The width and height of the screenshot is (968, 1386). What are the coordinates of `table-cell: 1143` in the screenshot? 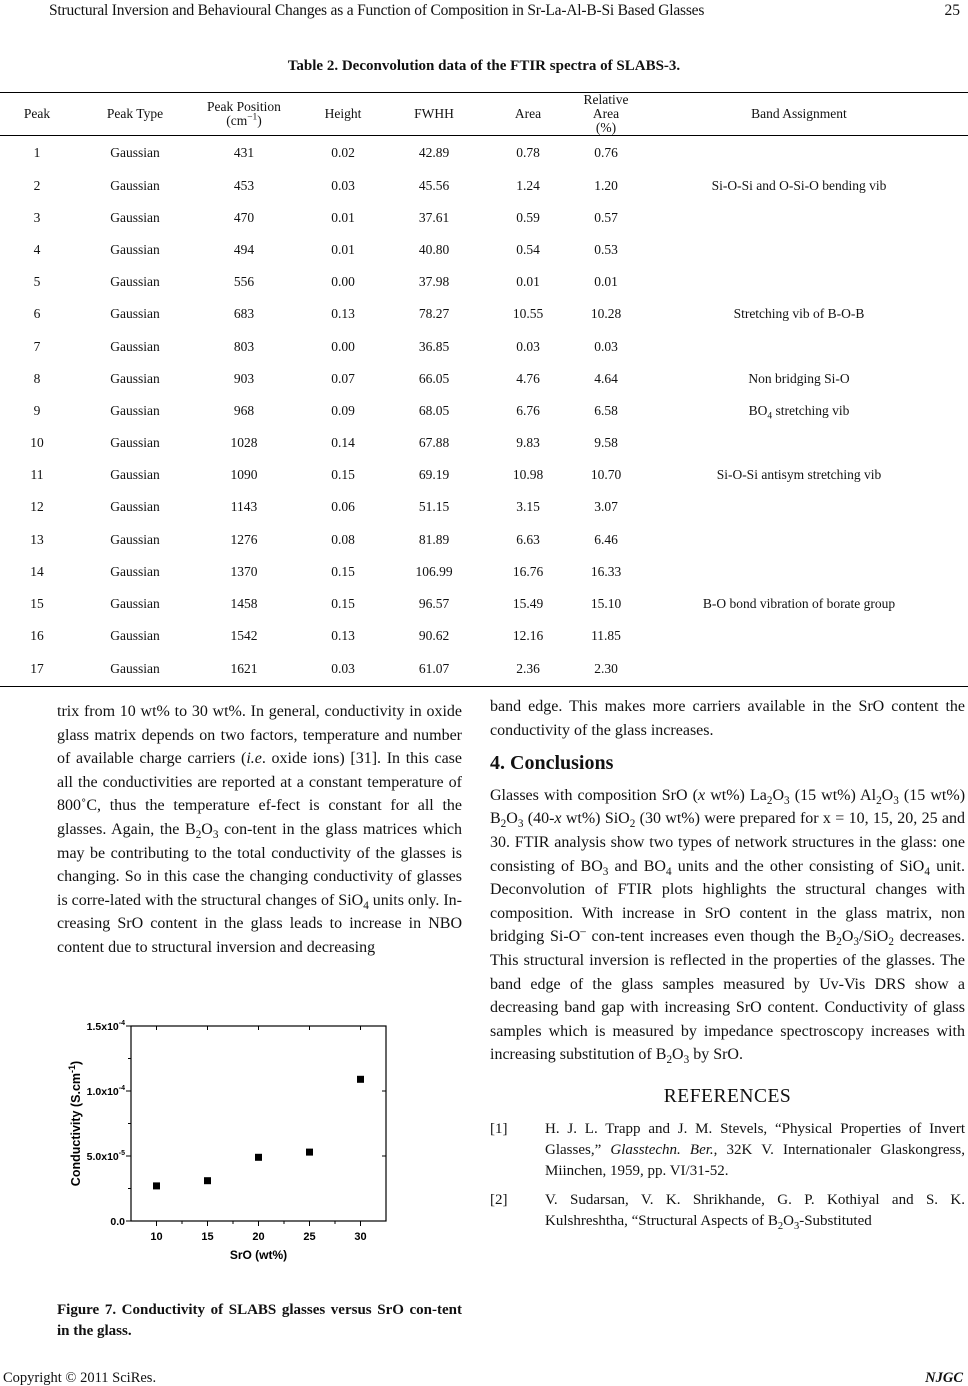 It's located at (244, 507).